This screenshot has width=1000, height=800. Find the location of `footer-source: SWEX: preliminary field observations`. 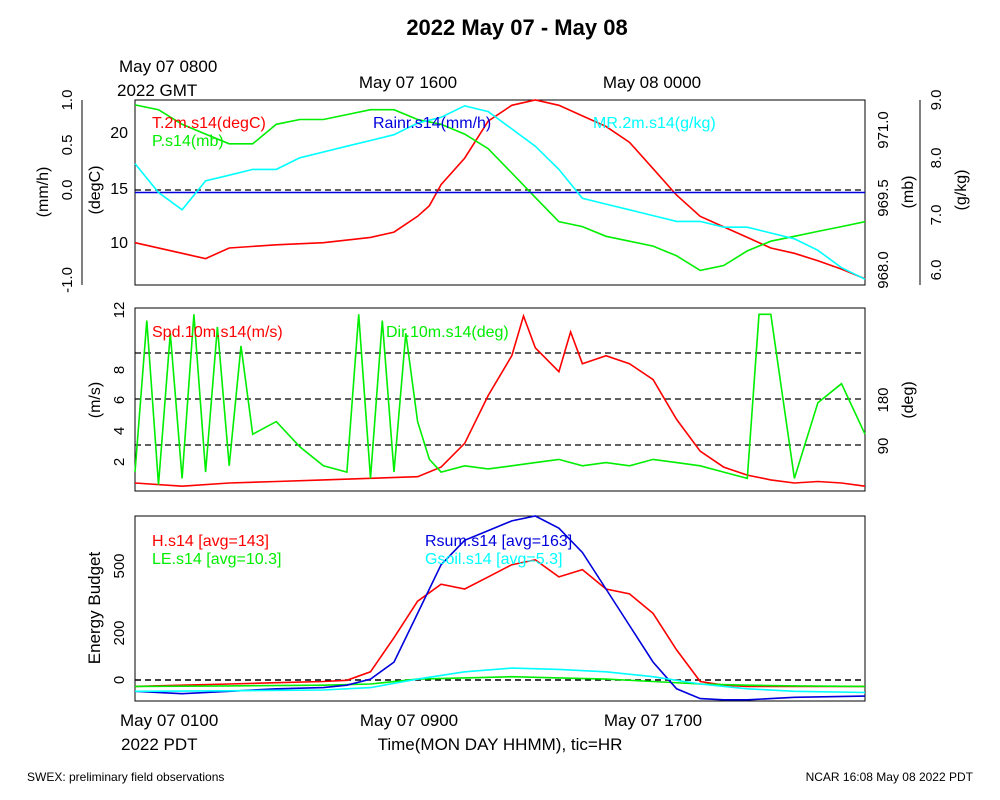

footer-source: SWEX: preliminary field observations is located at coordinates (125, 777).